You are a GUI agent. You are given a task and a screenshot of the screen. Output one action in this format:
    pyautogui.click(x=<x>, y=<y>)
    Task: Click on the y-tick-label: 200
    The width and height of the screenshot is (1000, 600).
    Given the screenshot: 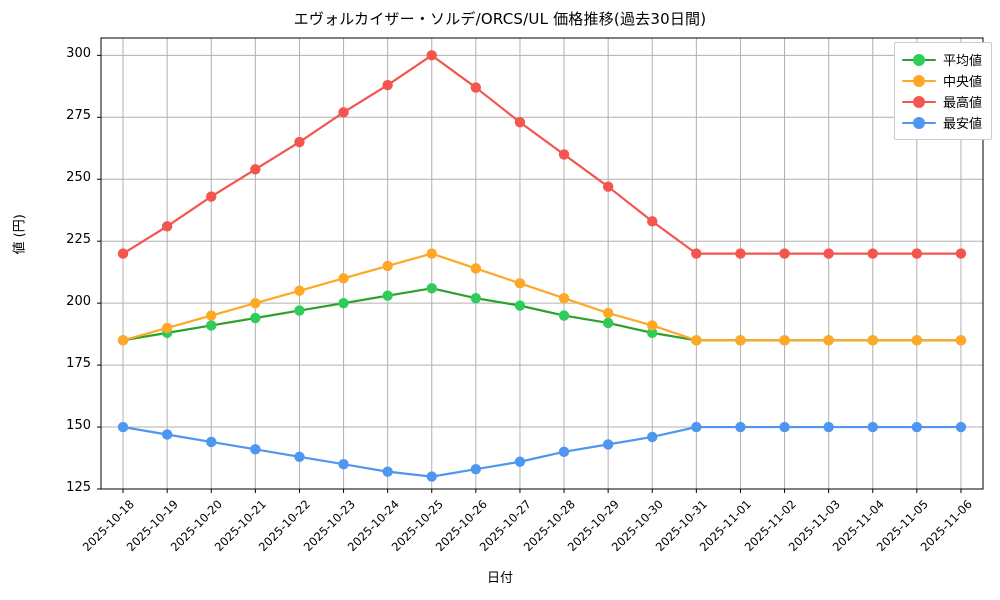 What is the action you would take?
    pyautogui.click(x=78, y=302)
    